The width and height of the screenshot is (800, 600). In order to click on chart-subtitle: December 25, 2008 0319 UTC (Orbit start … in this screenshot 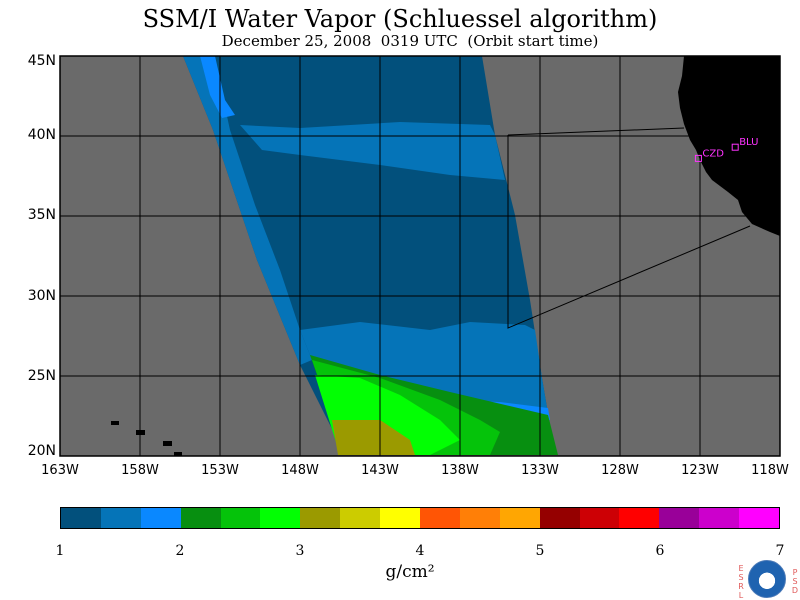, I will do `click(410, 41)`.